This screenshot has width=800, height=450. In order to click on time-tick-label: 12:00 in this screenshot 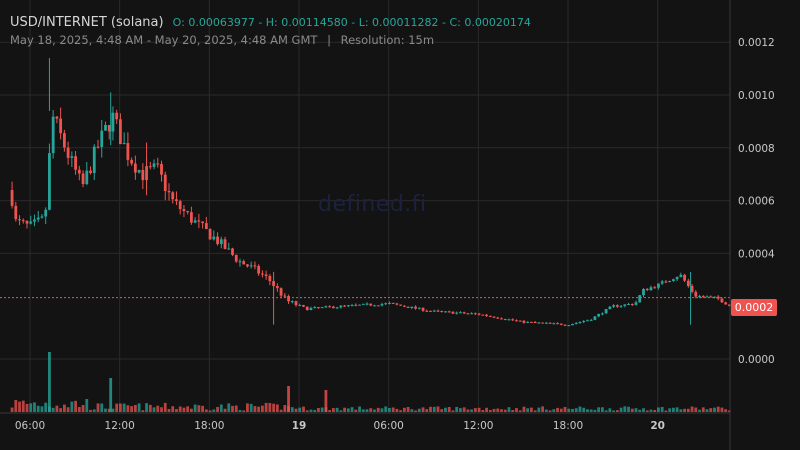, I will do `click(478, 426)`.